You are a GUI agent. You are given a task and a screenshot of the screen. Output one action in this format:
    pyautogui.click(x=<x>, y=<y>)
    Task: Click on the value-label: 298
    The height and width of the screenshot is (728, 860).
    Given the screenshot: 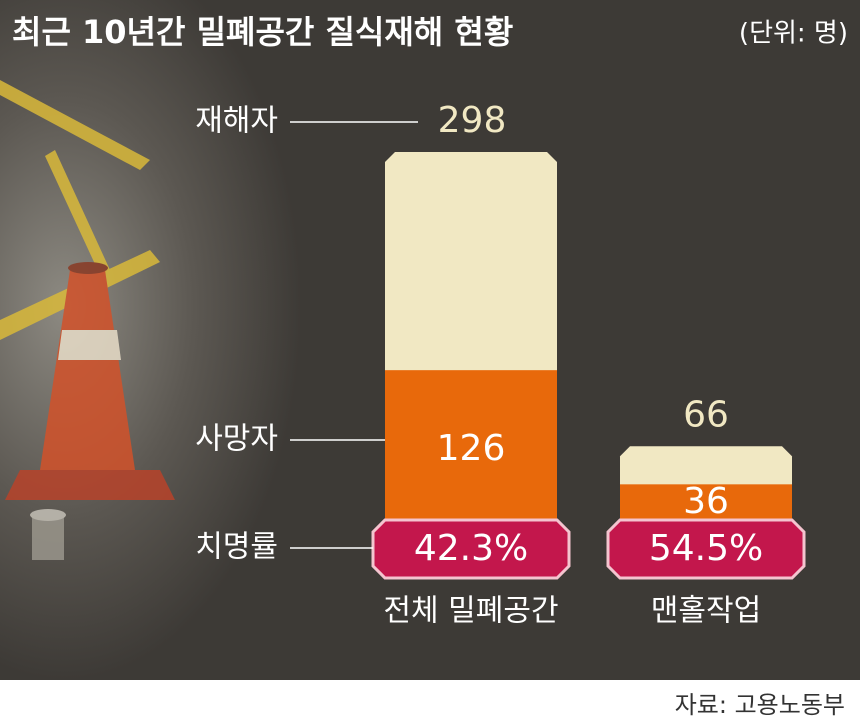 What is the action you would take?
    pyautogui.click(x=472, y=120)
    